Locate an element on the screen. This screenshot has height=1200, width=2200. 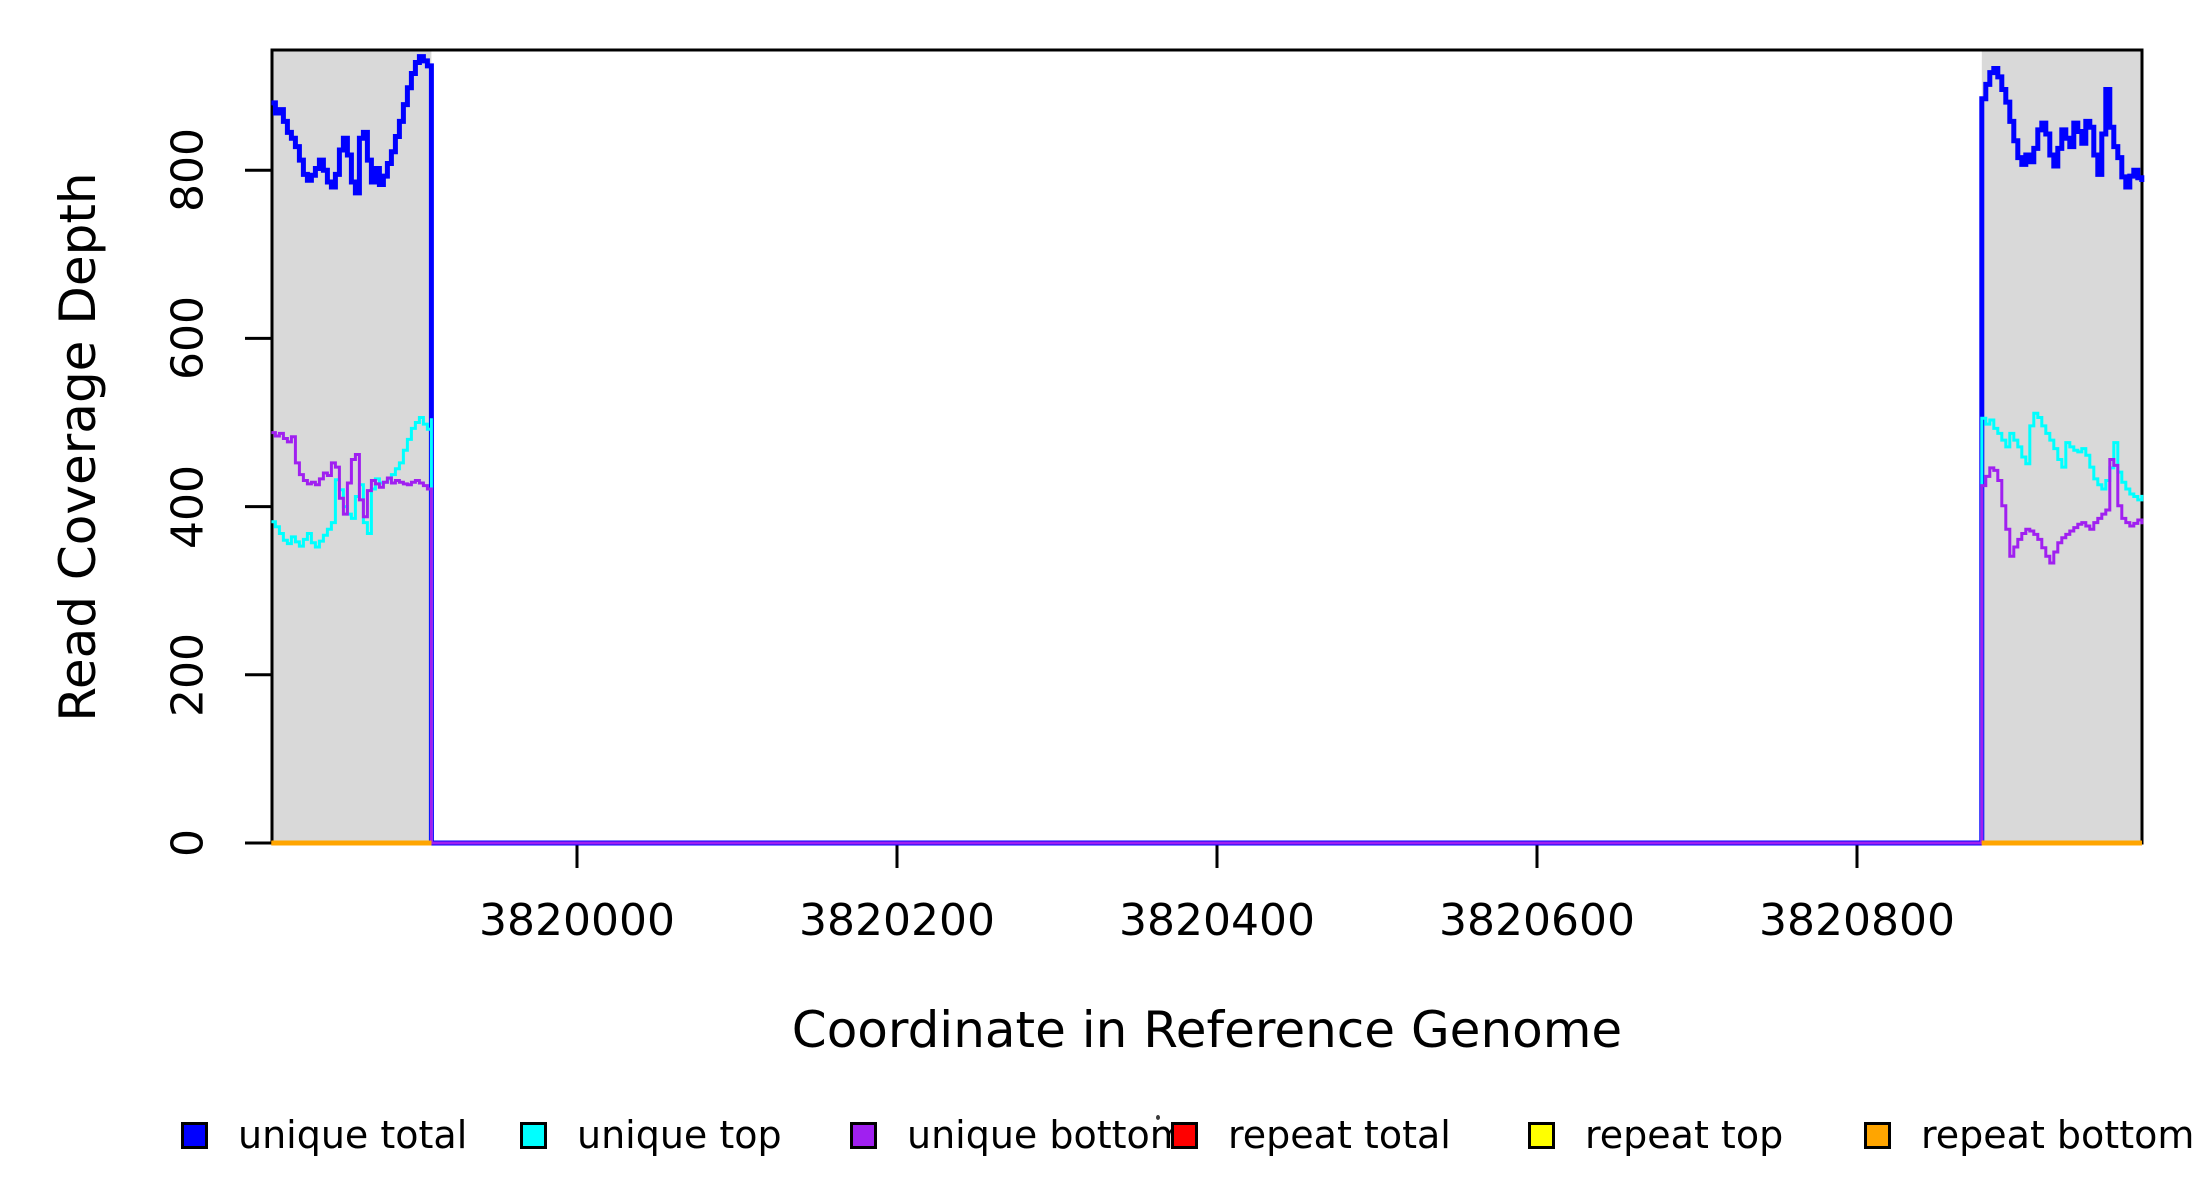
legend-item-repeat-top: repeat top is located at coordinates (1655, 1135).